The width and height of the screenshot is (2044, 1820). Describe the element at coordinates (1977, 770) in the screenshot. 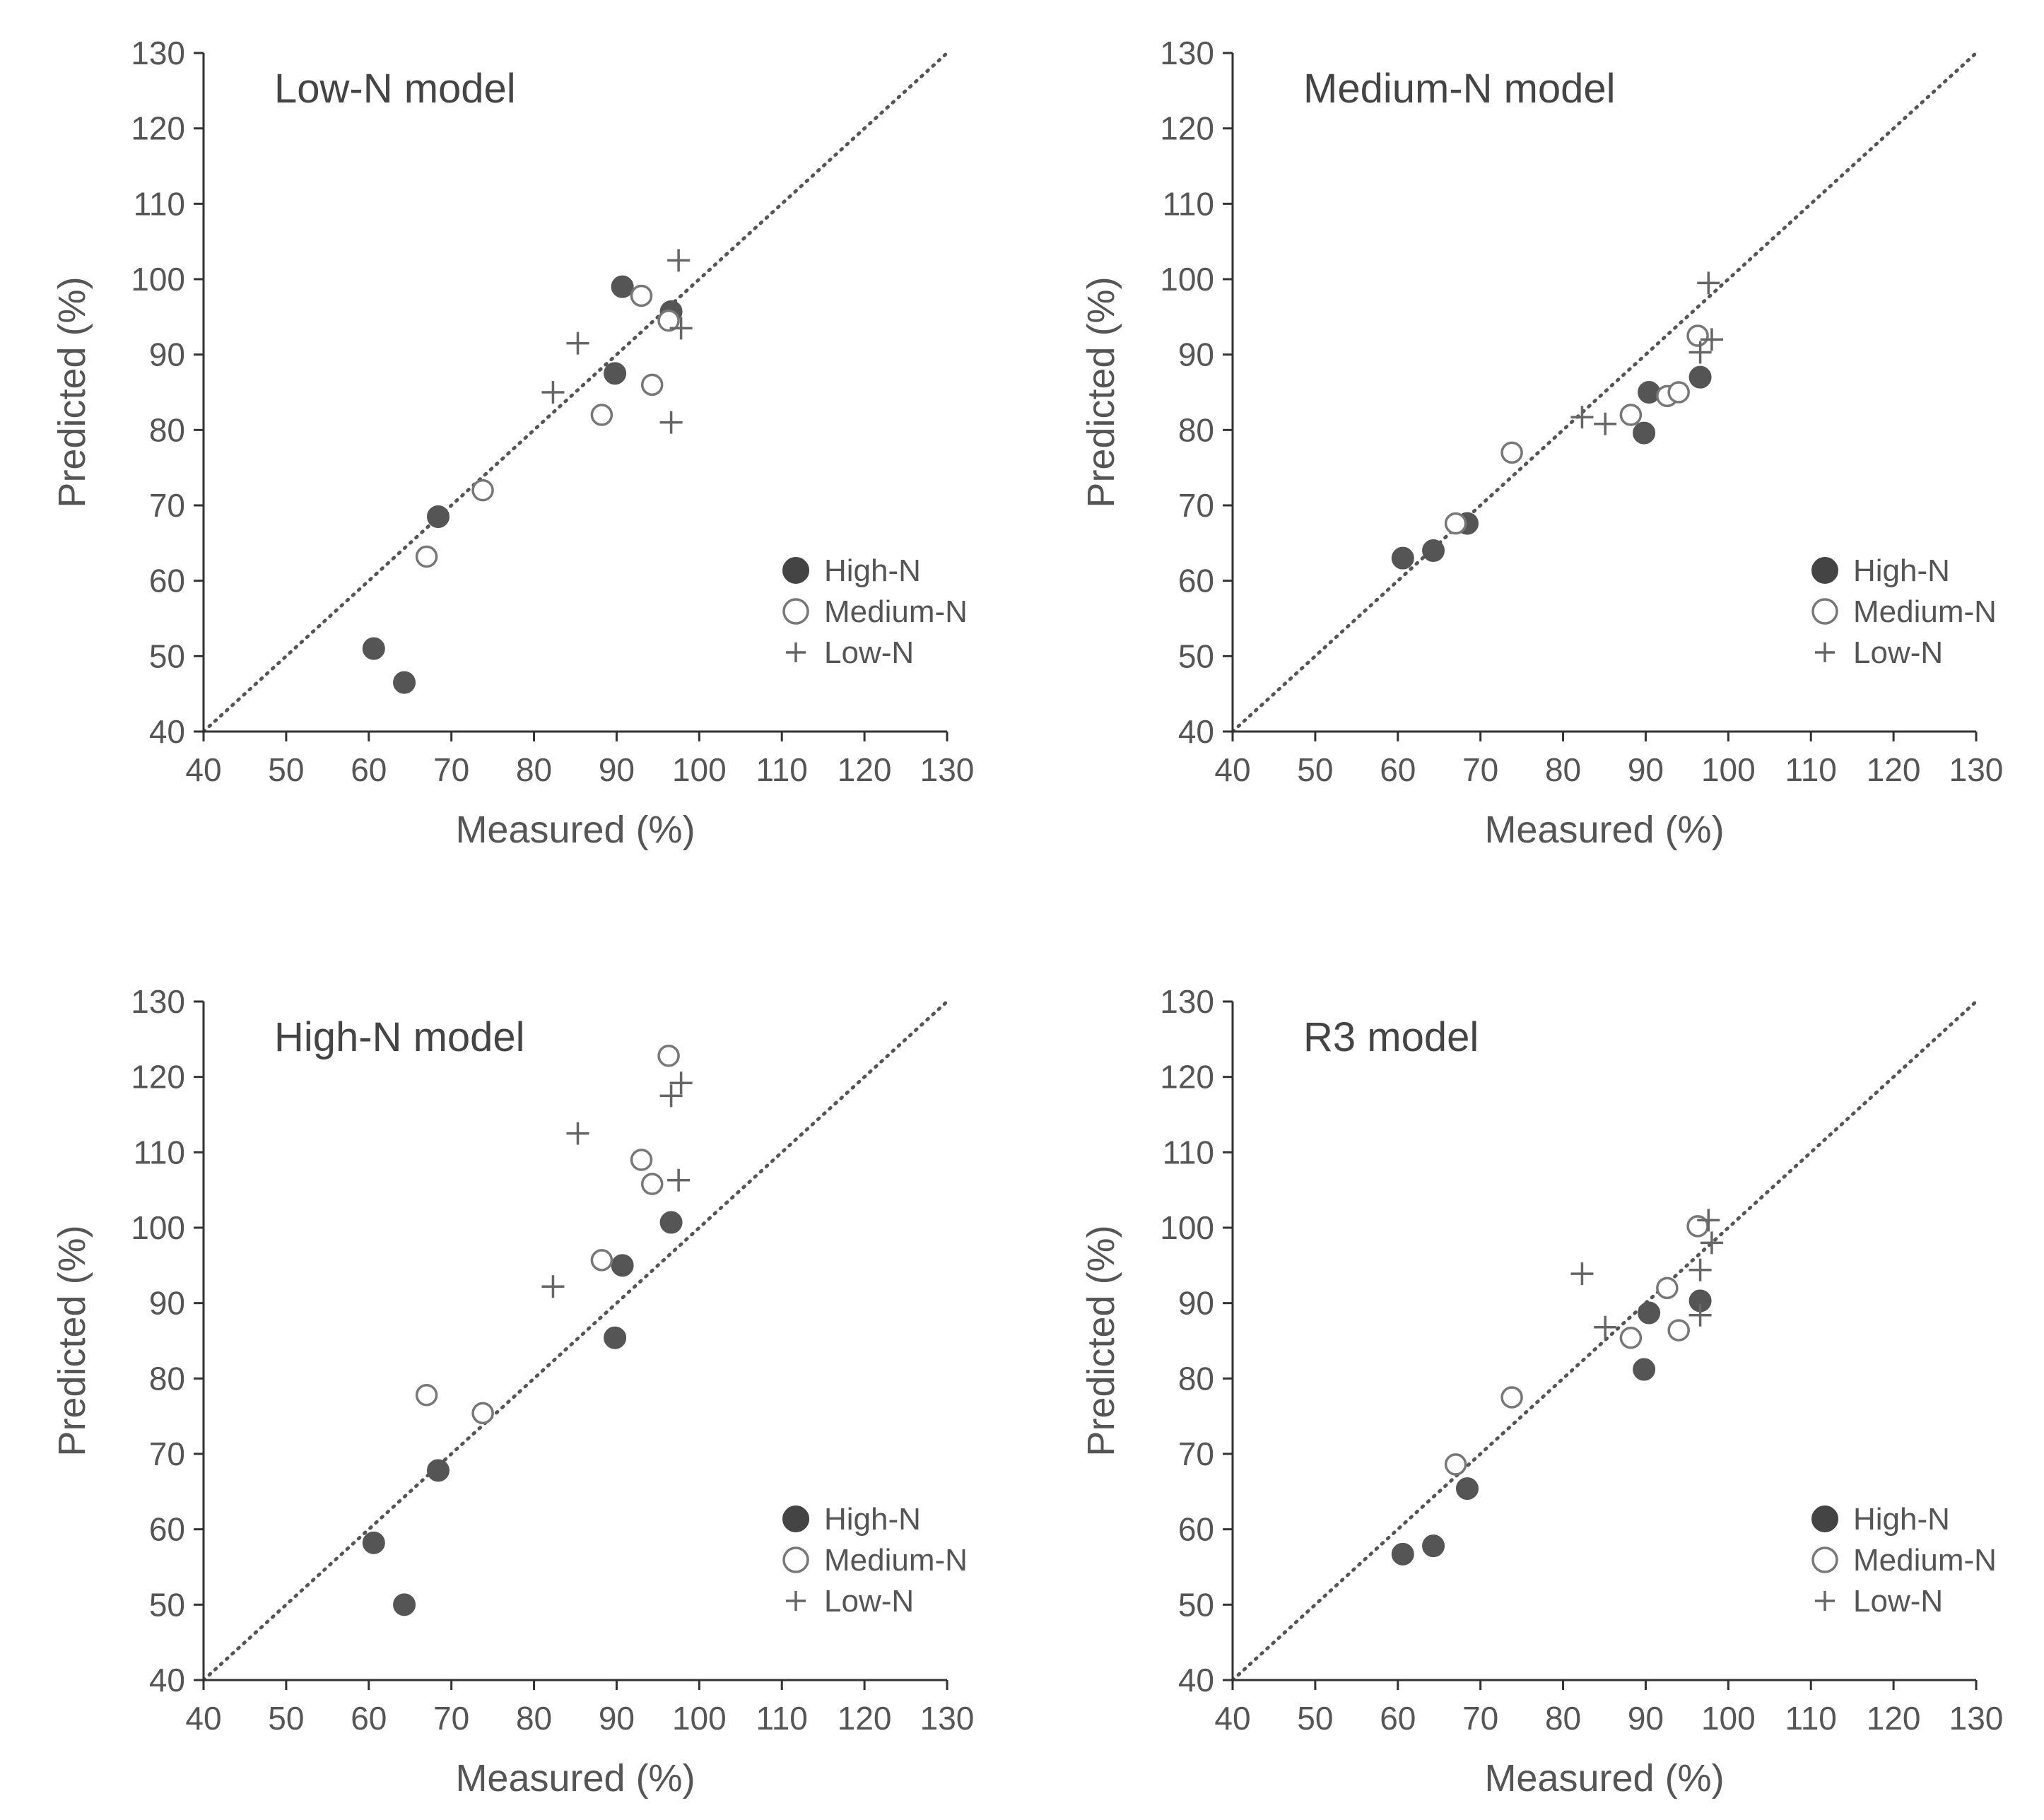

I see `x-tick-label: 130` at that location.